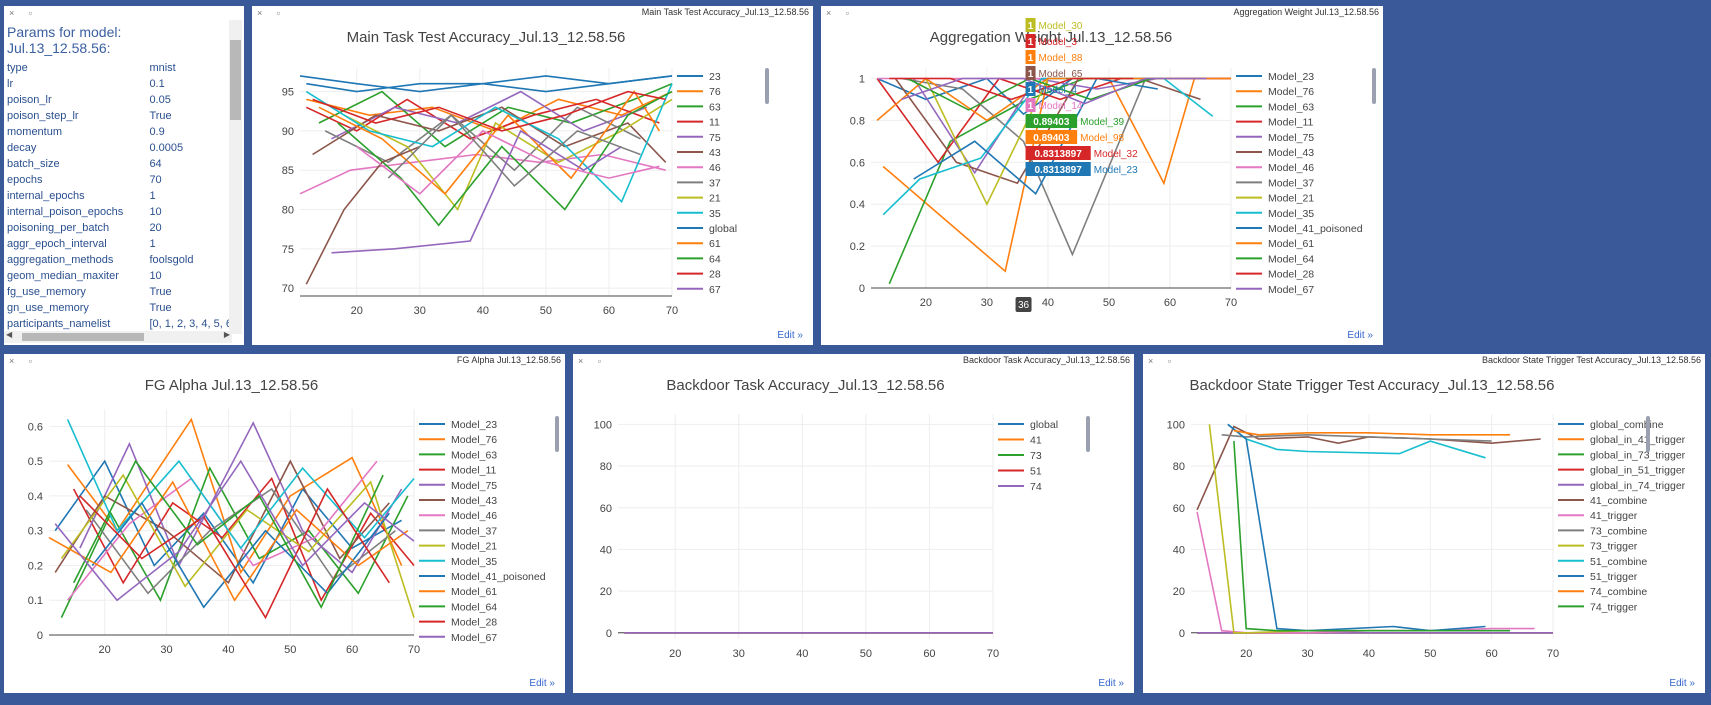  What do you see at coordinates (474, 562) in the screenshot?
I see `legend-item: Model_35` at bounding box center [474, 562].